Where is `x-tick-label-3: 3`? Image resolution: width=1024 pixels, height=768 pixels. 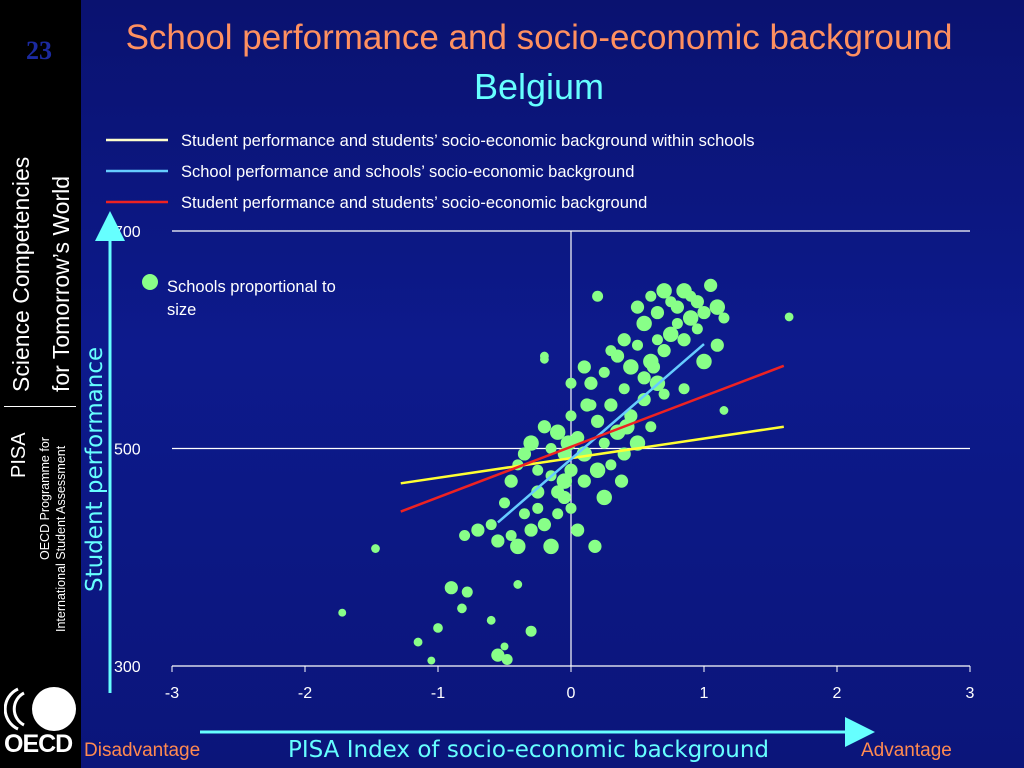
x-tick-label-3: 3 is located at coordinates (970, 693).